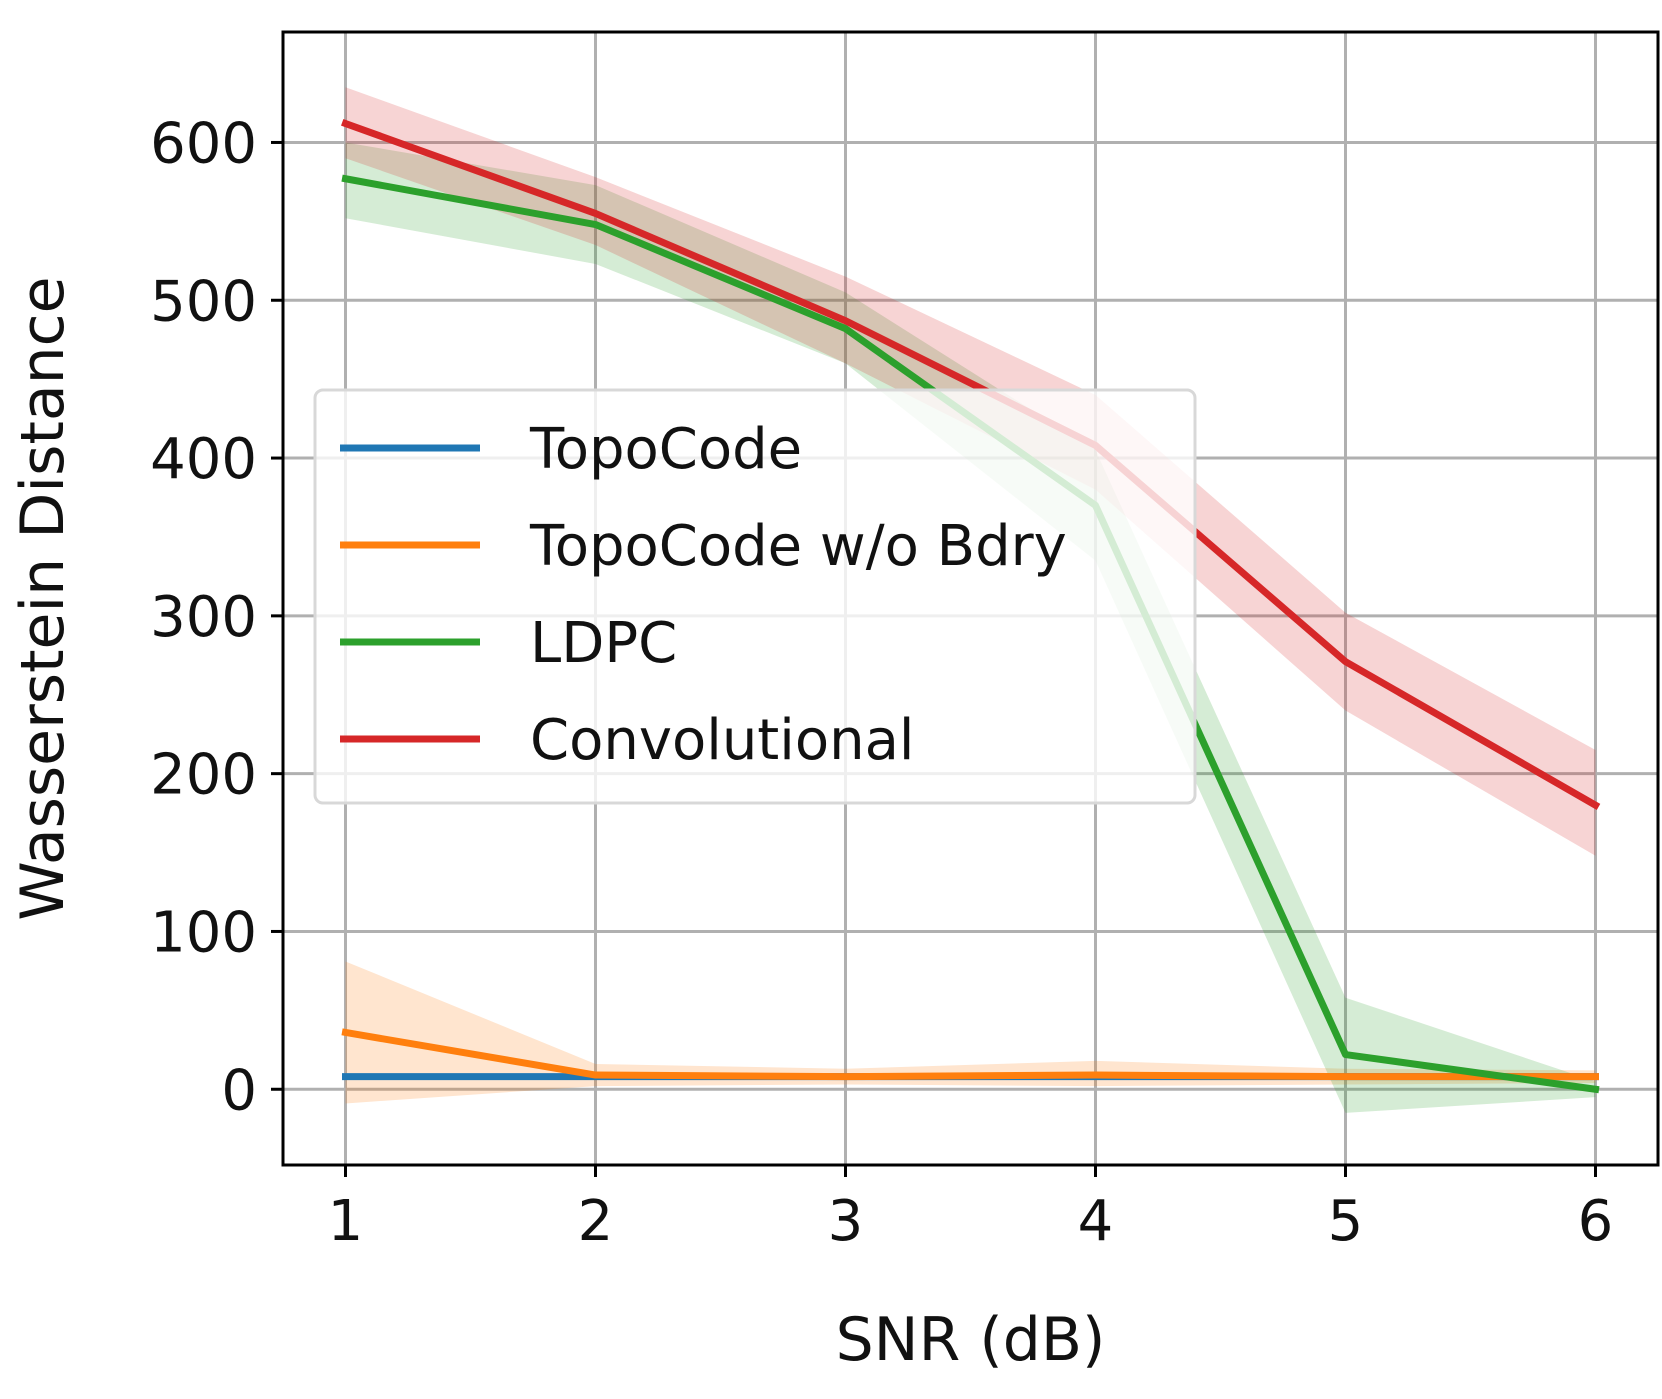 Image resolution: width=1662 pixels, height=1399 pixels. What do you see at coordinates (43, 598) in the screenshot?
I see `y-axis-label: Wasserstein Distance` at bounding box center [43, 598].